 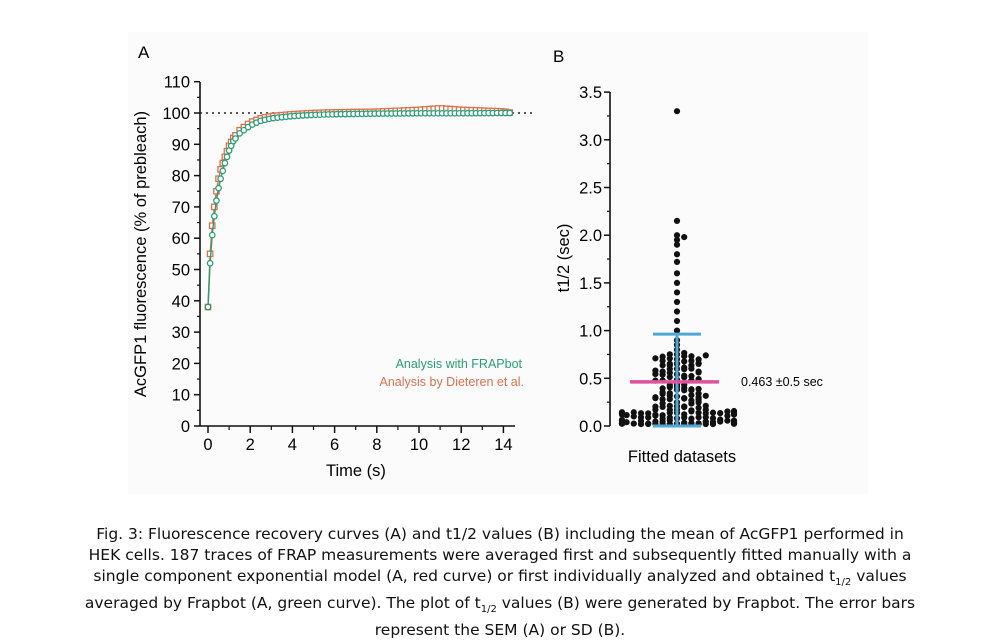 I want to click on x-tick-label: 4, so click(x=292, y=445).